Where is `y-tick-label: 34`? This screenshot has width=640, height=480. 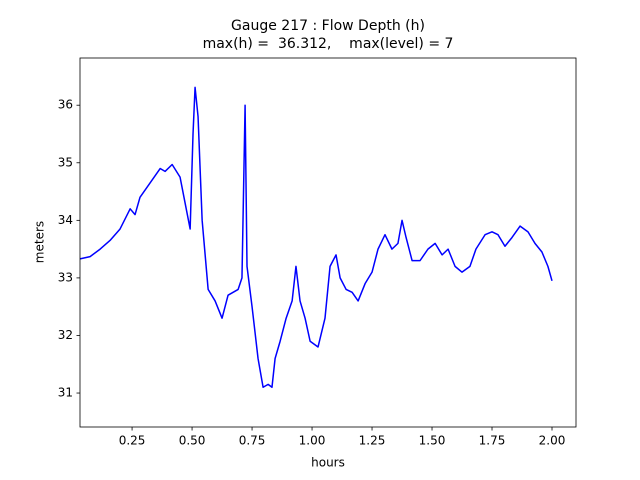 y-tick-label: 34 is located at coordinates (65, 220).